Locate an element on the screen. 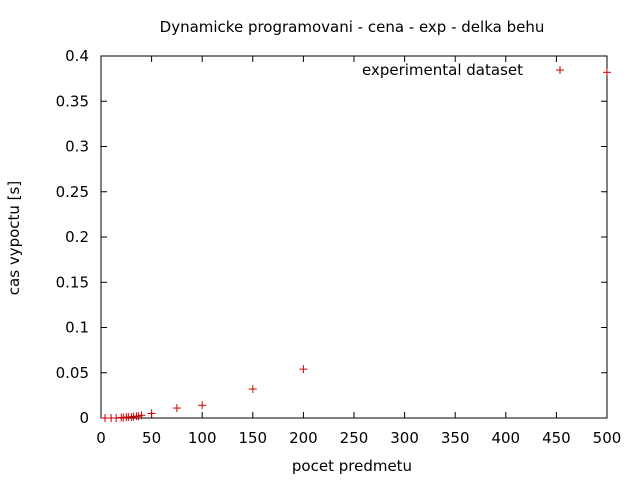 The height and width of the screenshot is (480, 640). y-tick-label: 0.3 is located at coordinates (77, 147).